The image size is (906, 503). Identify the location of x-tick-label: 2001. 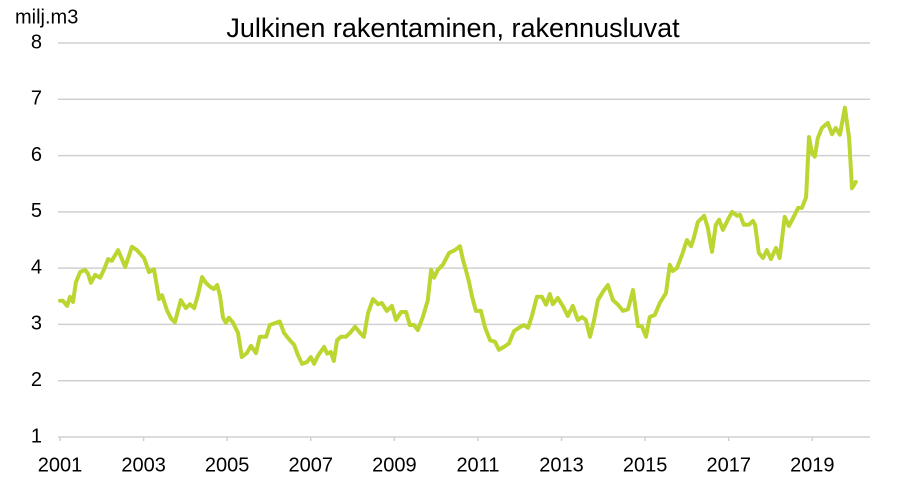
(60, 465).